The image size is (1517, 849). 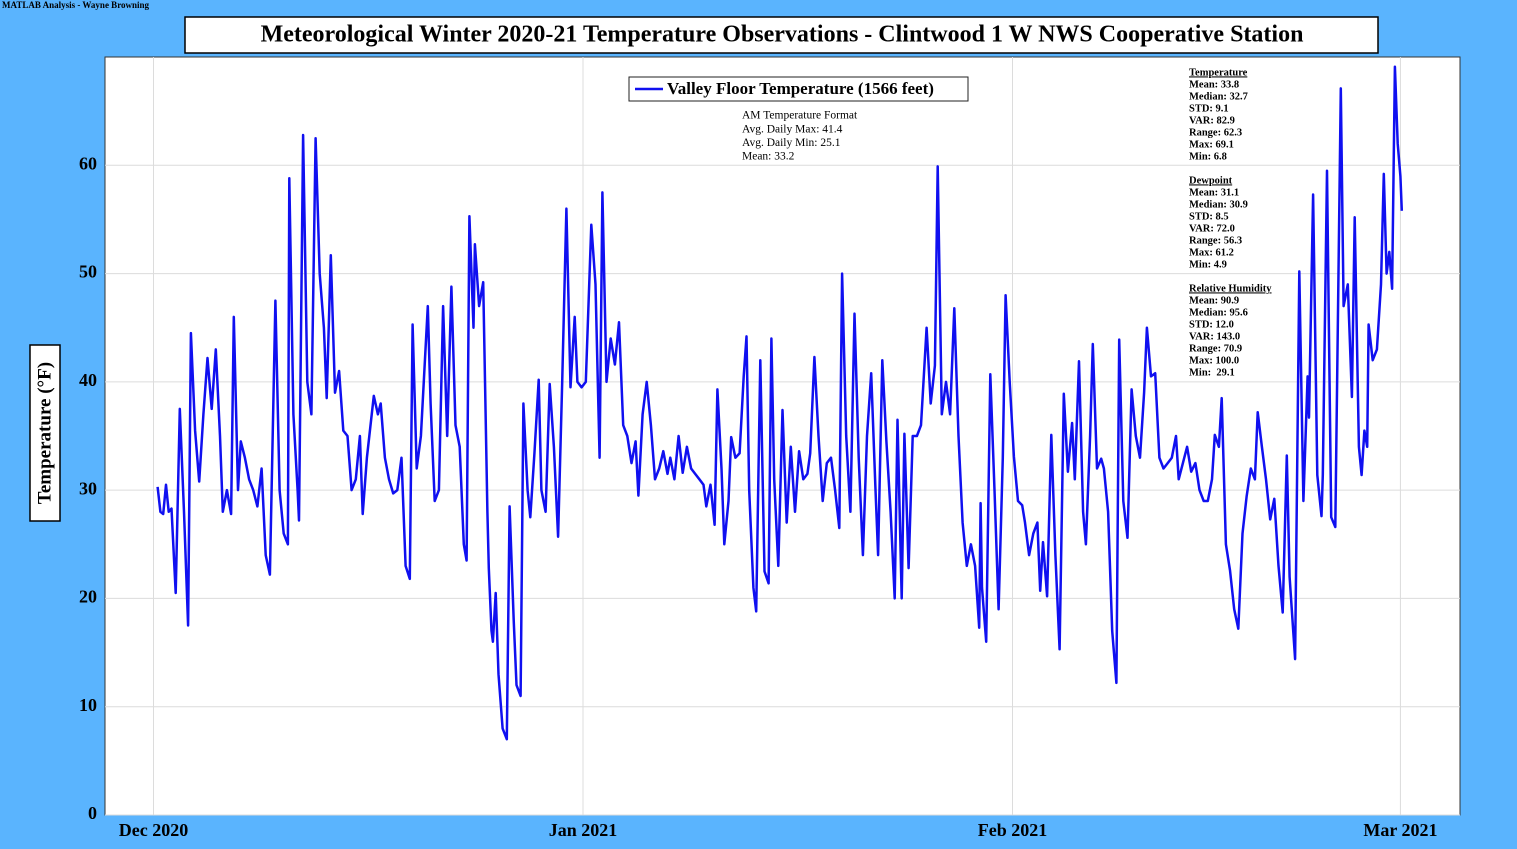 I want to click on stats-line: Mean: 31.1, so click(x=1214, y=192).